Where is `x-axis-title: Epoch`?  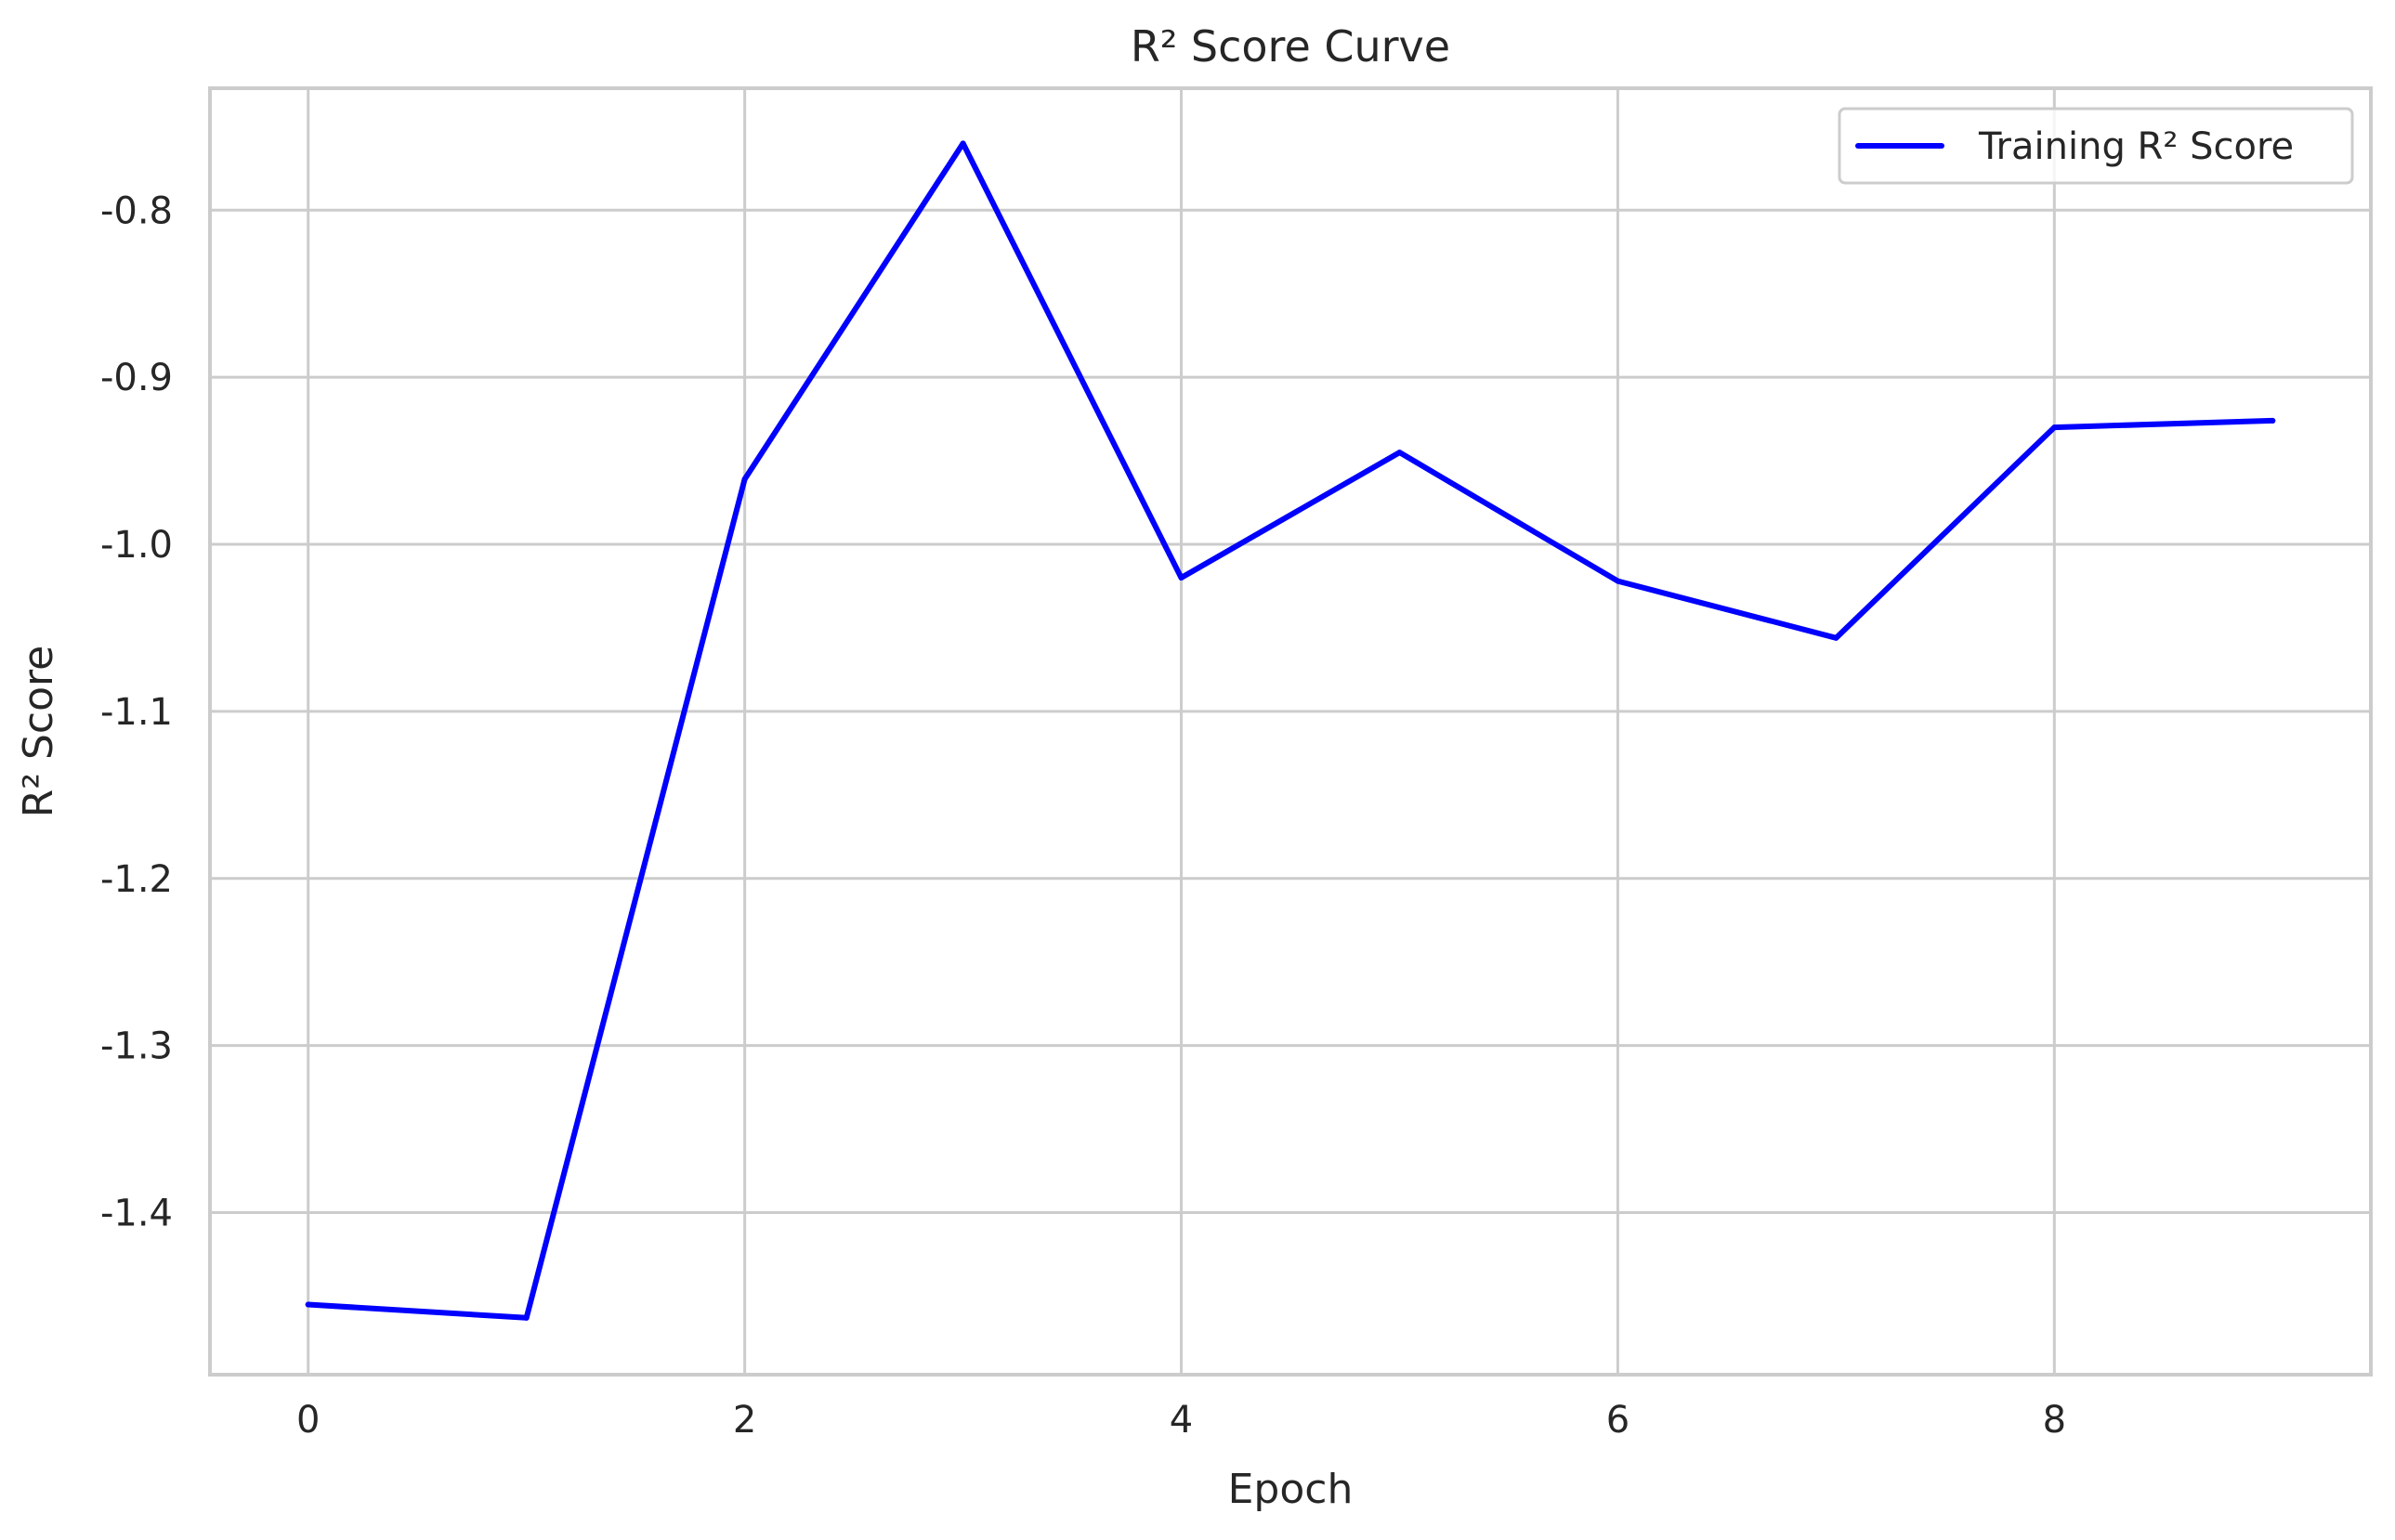 x-axis-title: Epoch is located at coordinates (1291, 1489).